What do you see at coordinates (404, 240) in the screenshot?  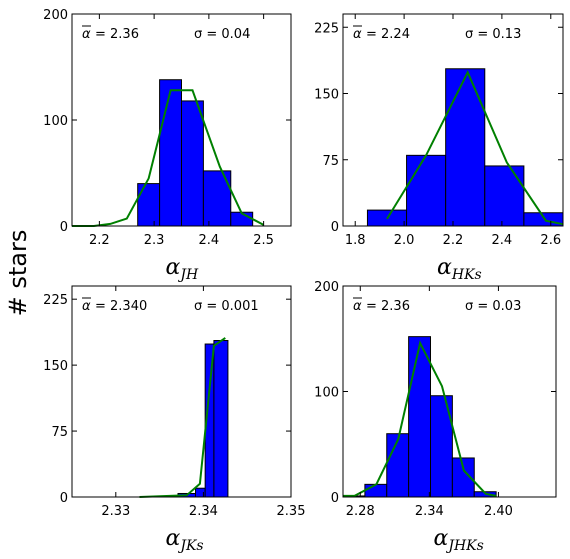 I see `x-tick-label: 2.0` at bounding box center [404, 240].